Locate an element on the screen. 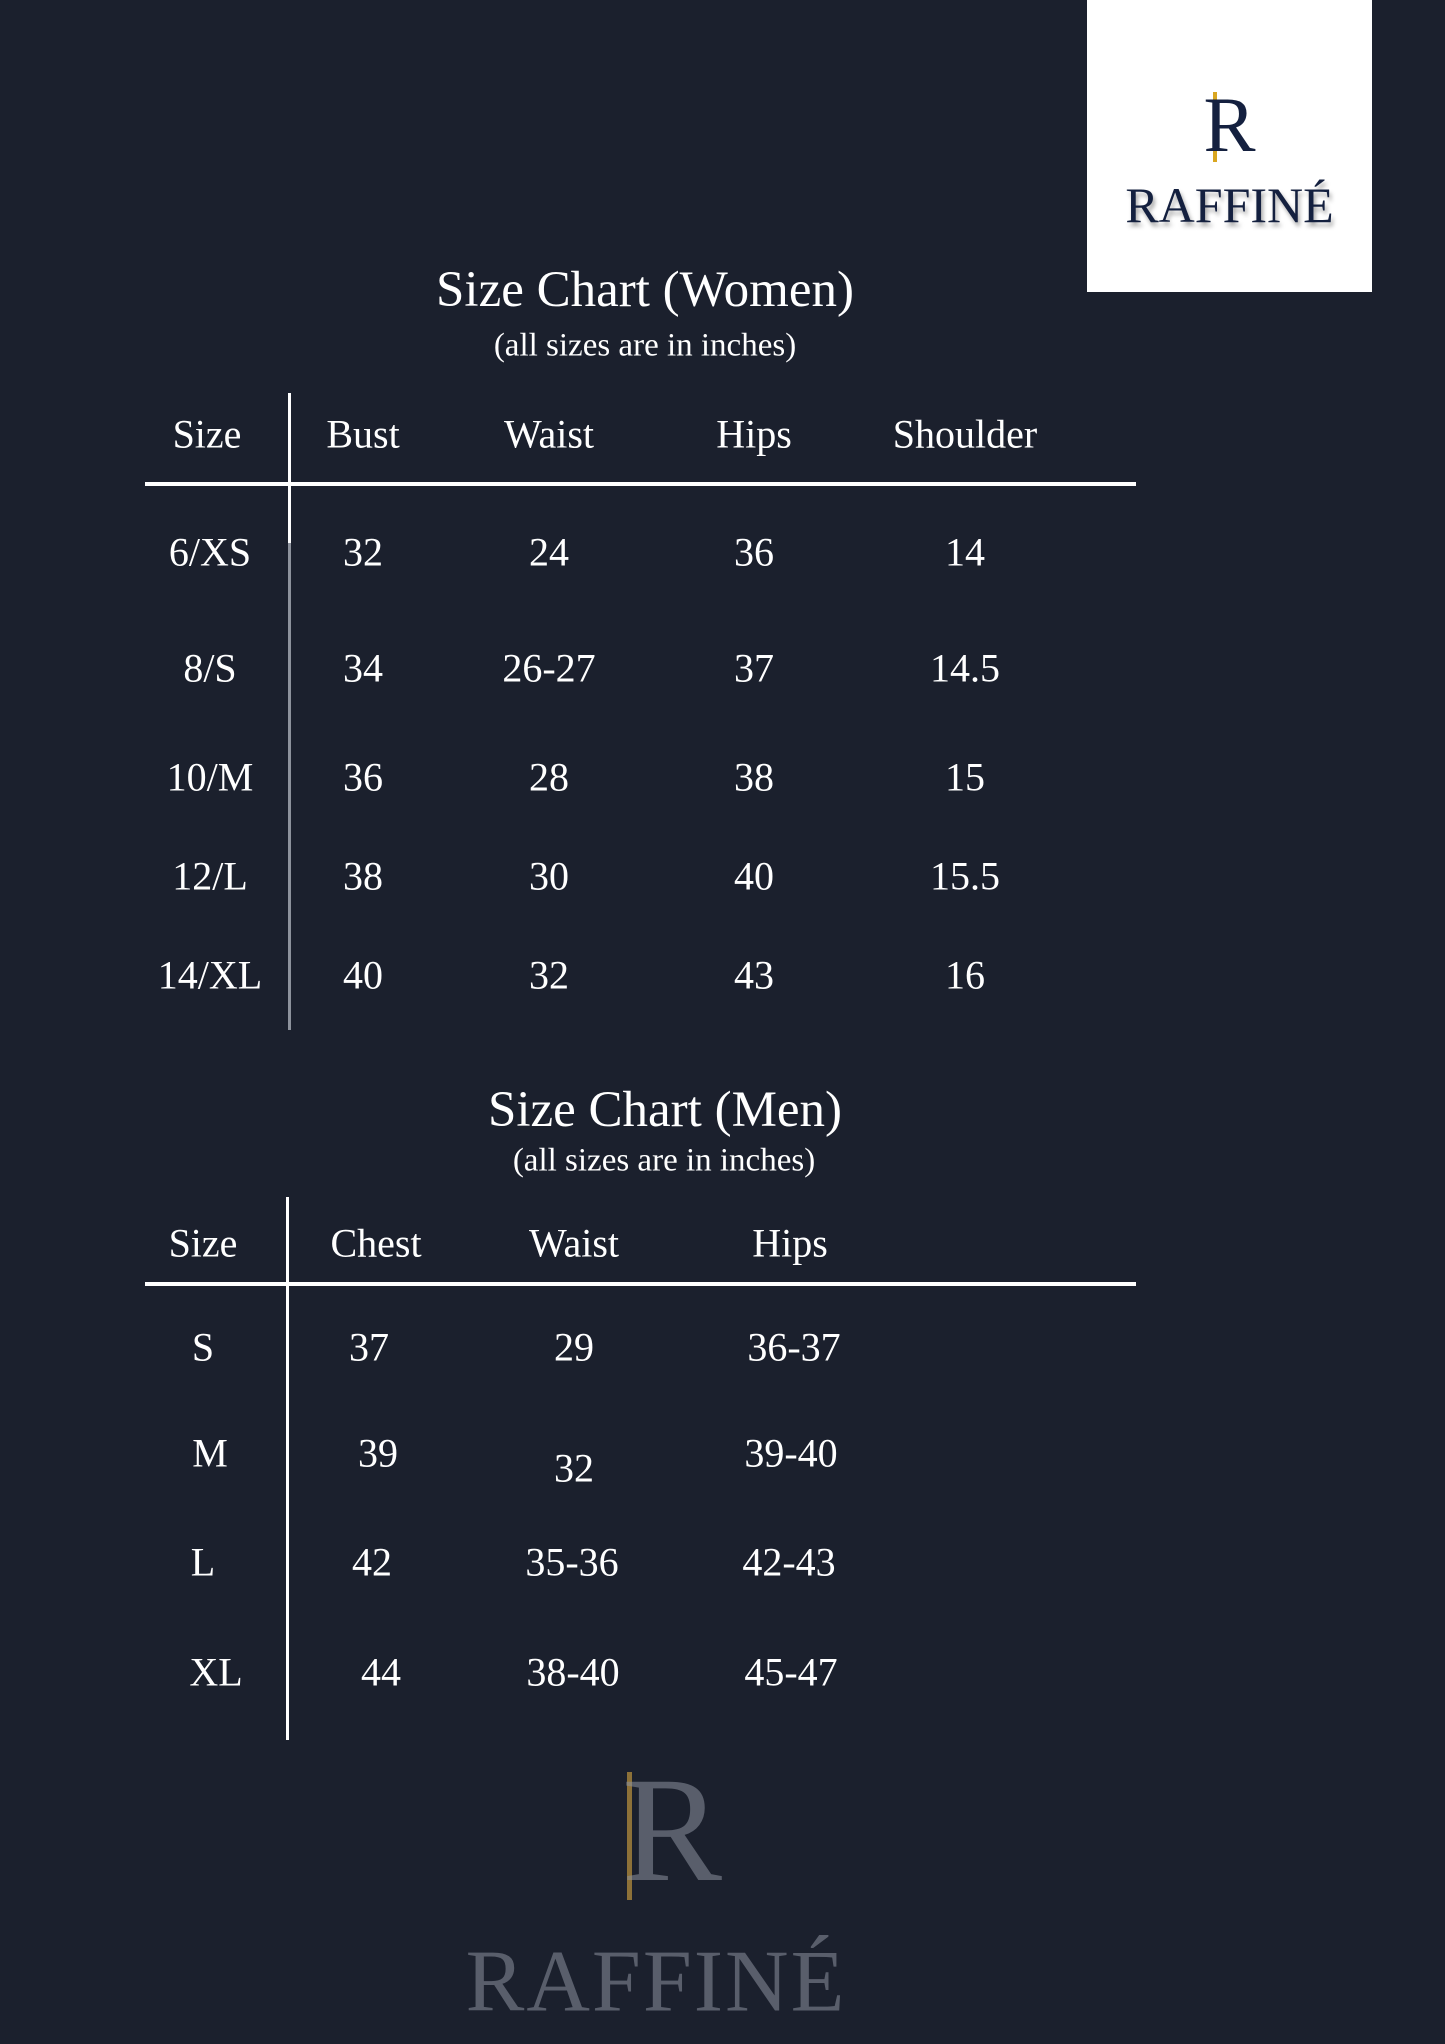  men-cell-size: M is located at coordinates (210, 1453).